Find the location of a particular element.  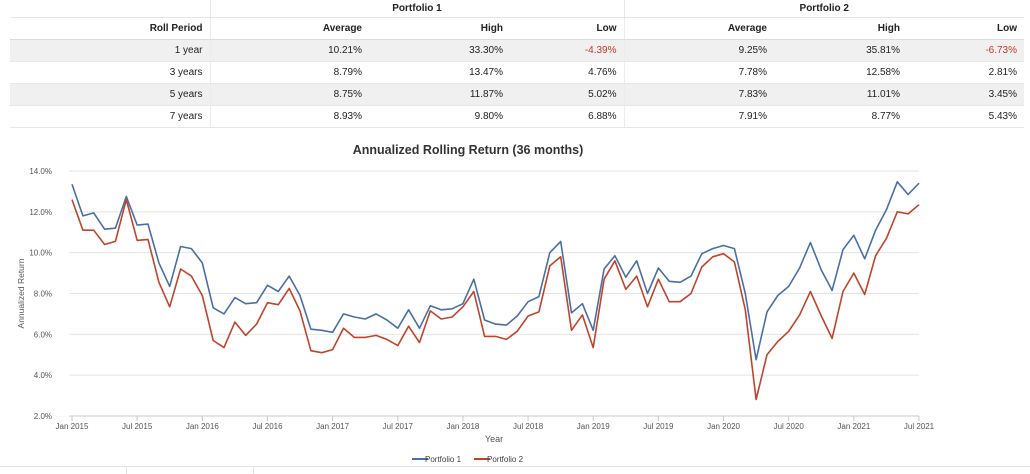

x-tick-label: Jan 2020 is located at coordinates (723, 426).